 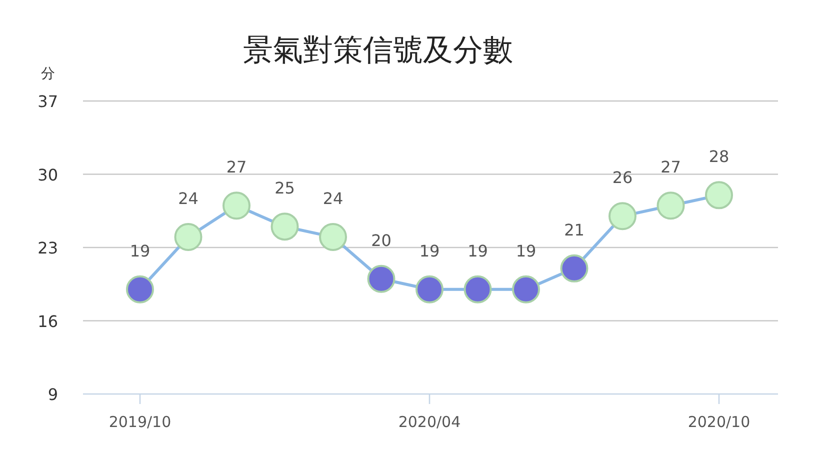 I want to click on y-tick-label: 16, so click(x=48, y=321).